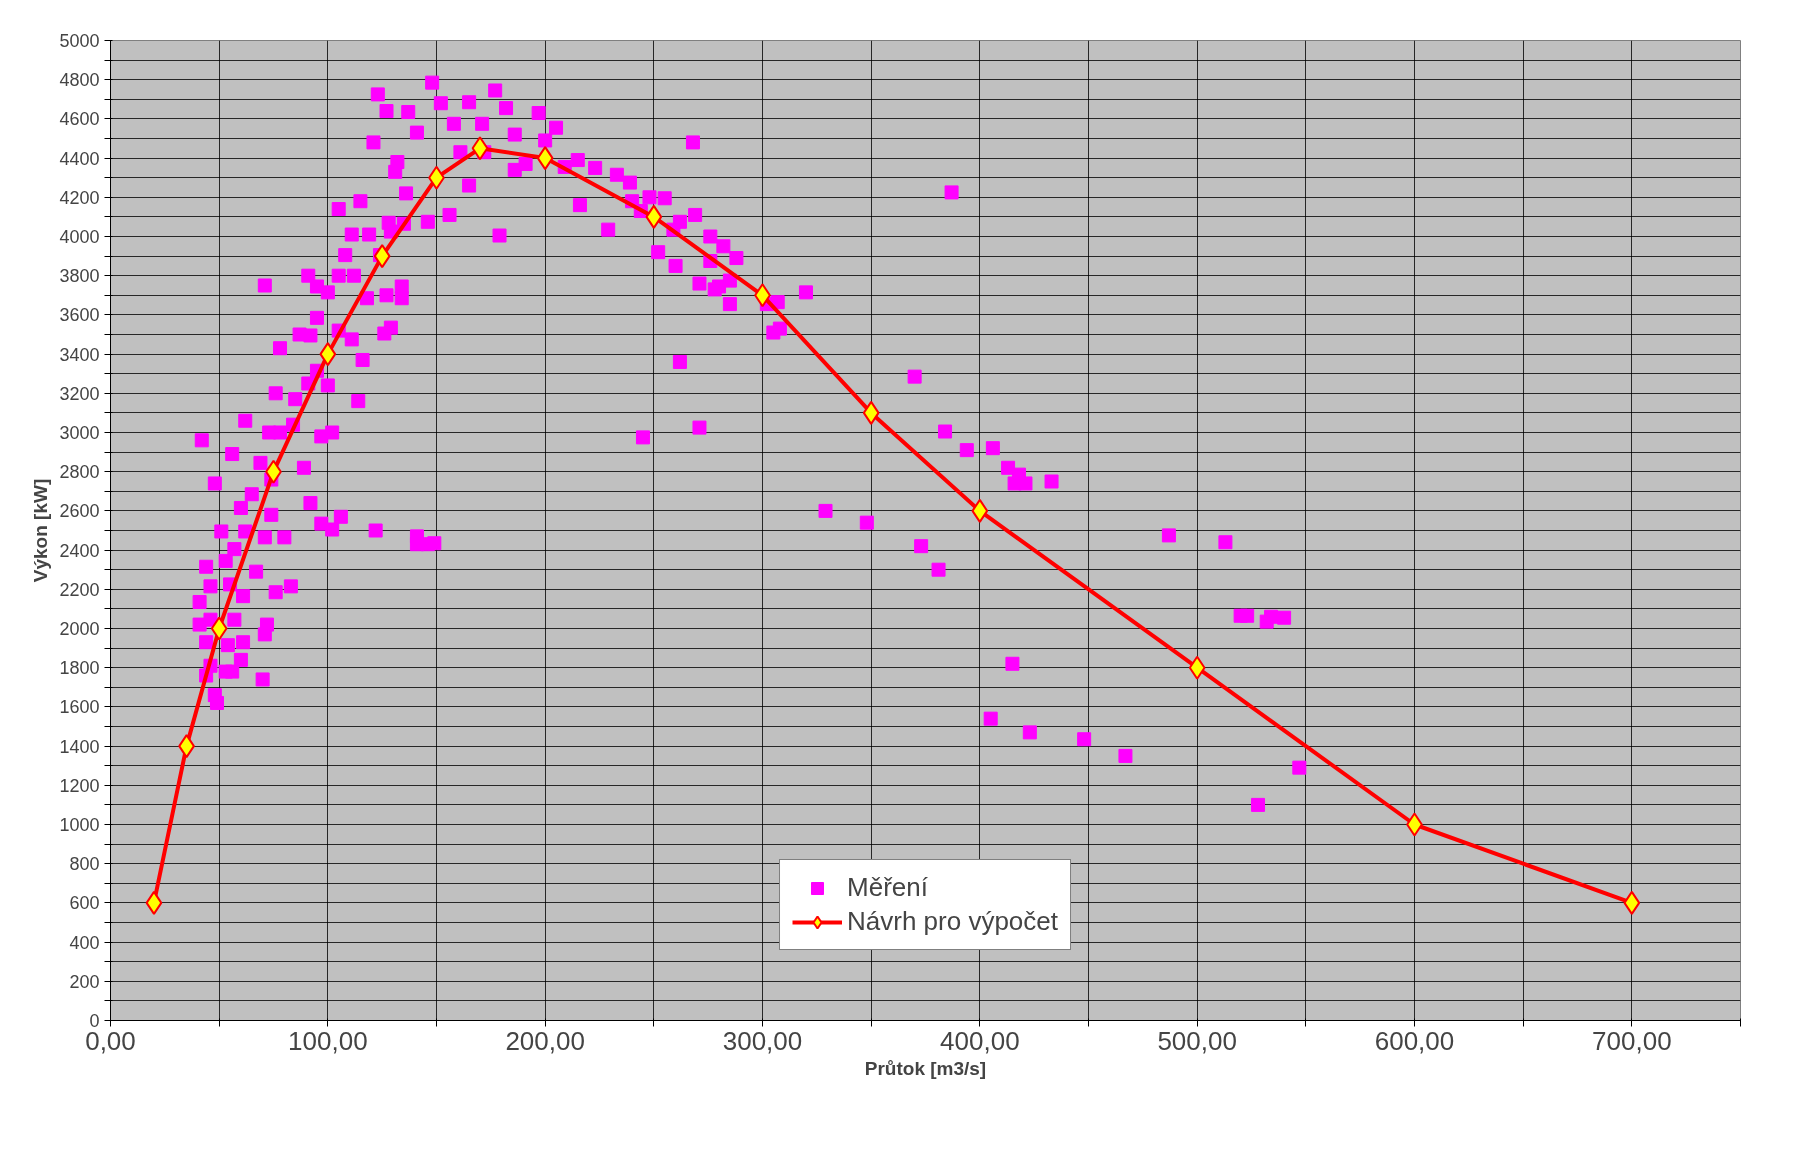 Image resolution: width=1812 pixels, height=1150 pixels. What do you see at coordinates (79, 158) in the screenshot?
I see `y-tick-label: 4400` at bounding box center [79, 158].